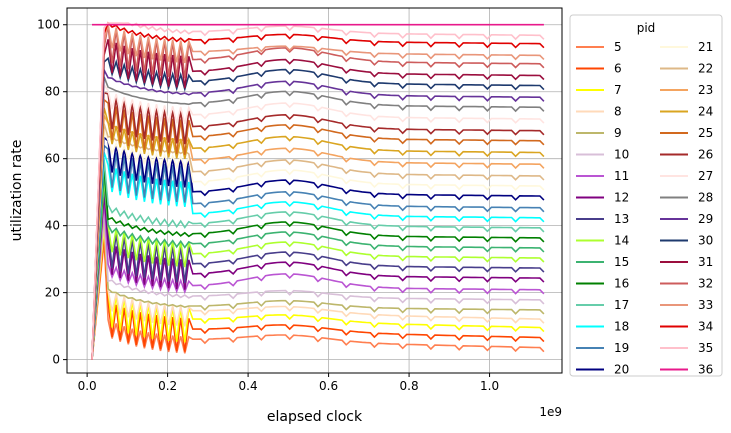 This screenshot has width=731, height=433. Describe the element at coordinates (56, 360) in the screenshot. I see `y-tick-label: 0` at that location.